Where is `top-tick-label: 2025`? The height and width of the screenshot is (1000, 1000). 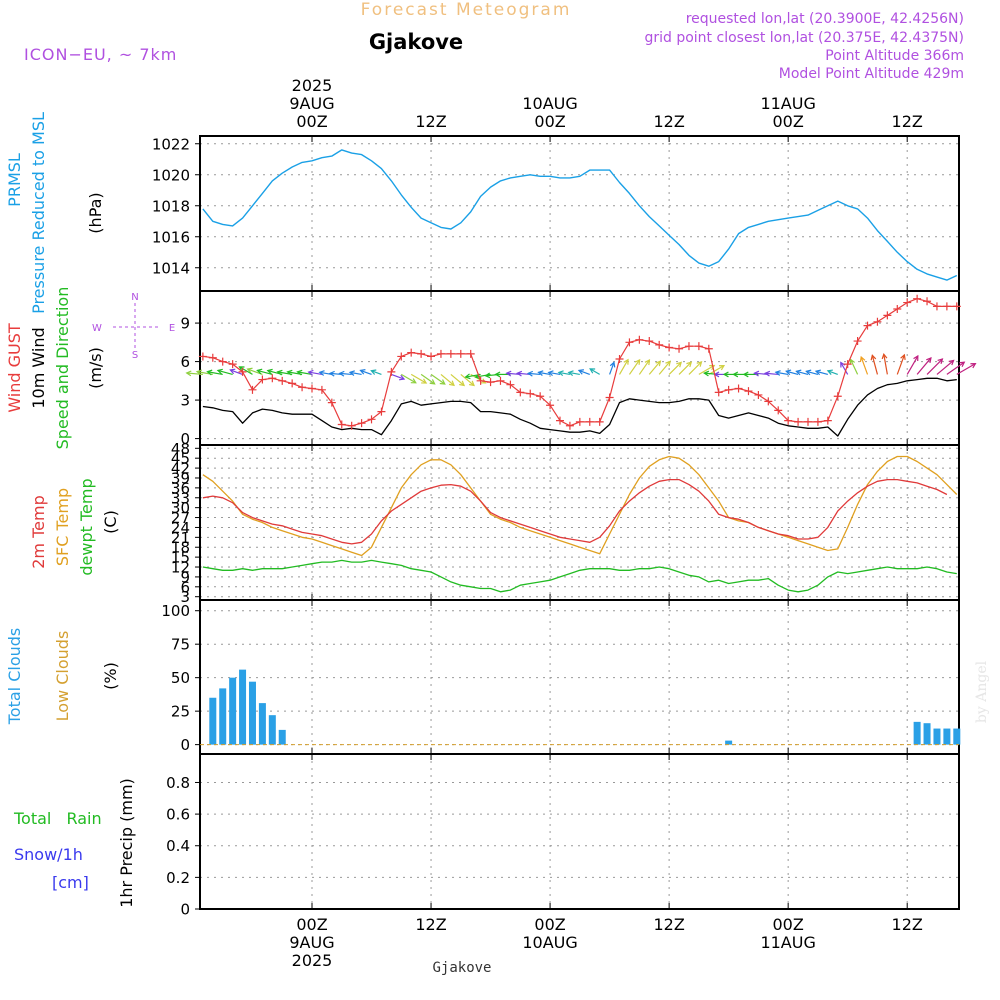
top-tick-label: 2025 is located at coordinates (312, 85).